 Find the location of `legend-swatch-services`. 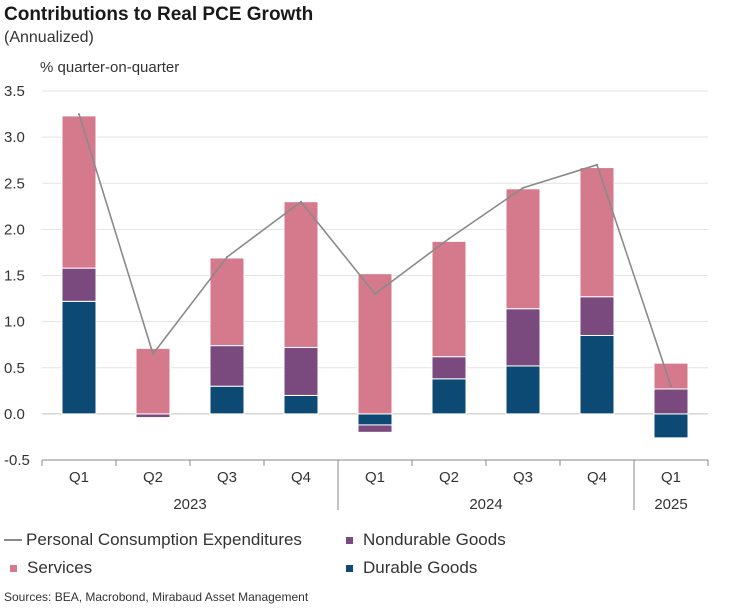

legend-swatch-services is located at coordinates (13, 568).